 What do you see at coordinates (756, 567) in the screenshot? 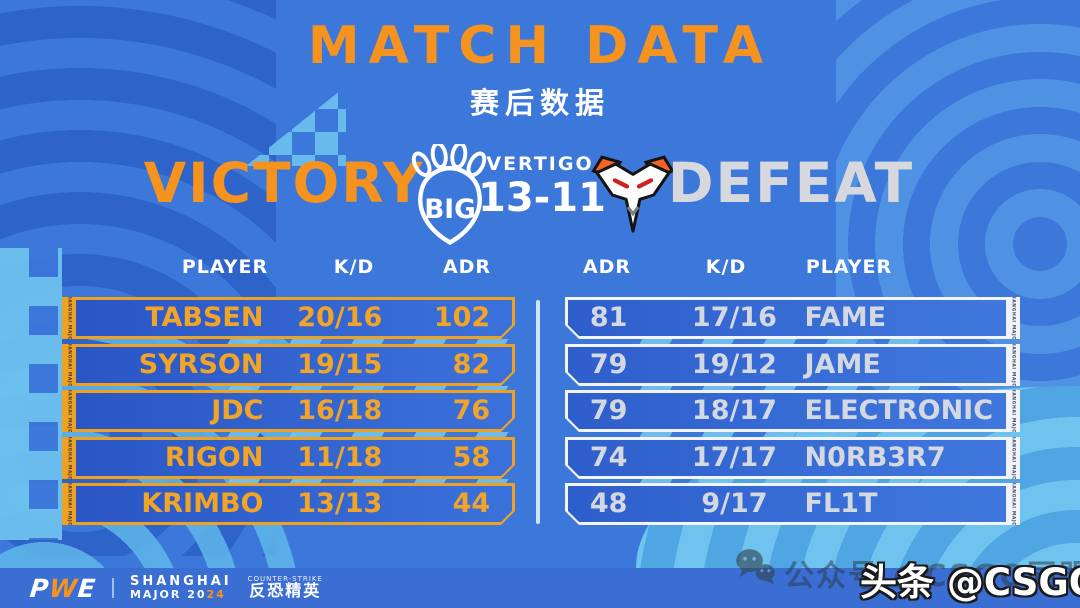
I see `wechat-icon` at bounding box center [756, 567].